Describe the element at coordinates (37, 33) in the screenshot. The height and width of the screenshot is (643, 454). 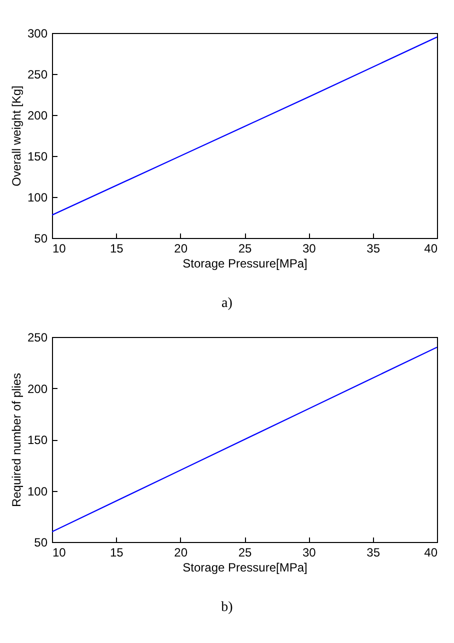
I see `y-tick-label: 300` at that location.